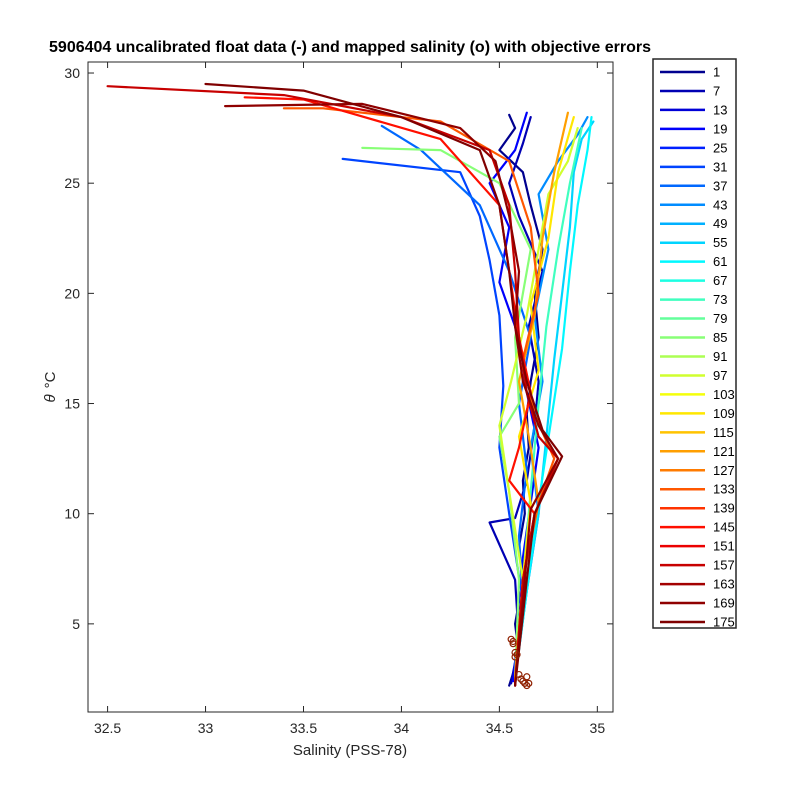 This screenshot has height=800, width=800. I want to click on legend-label: 157, so click(724, 565).